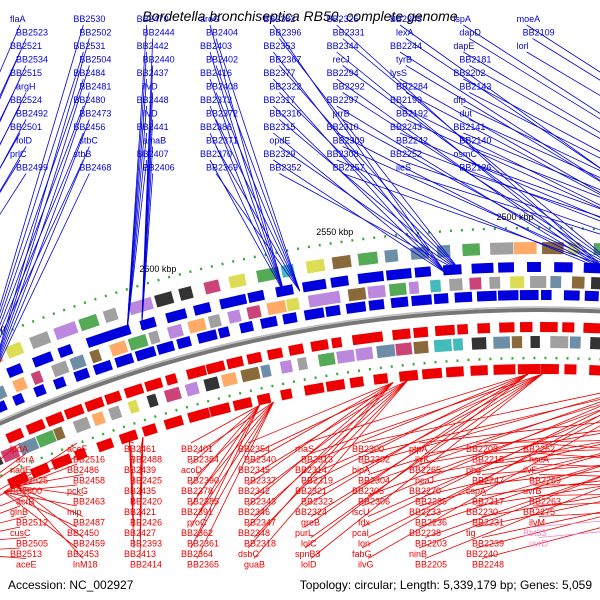  Describe the element at coordinates (539, 512) in the screenshot. I see `reverse-gene-label: BB2275` at that location.